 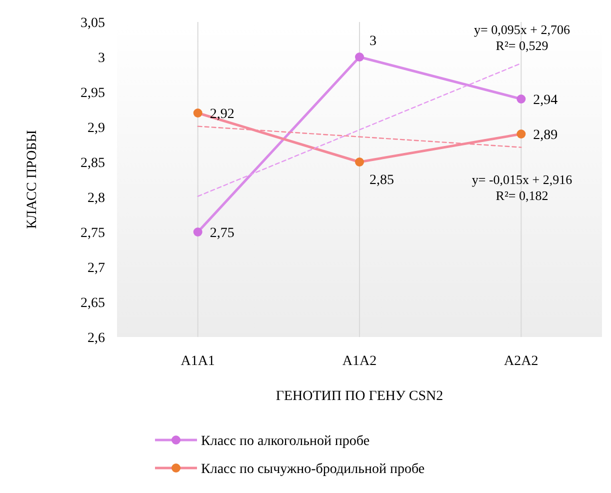 What do you see at coordinates (545, 135) in the screenshot?
I see `data-label: 2,89` at bounding box center [545, 135].